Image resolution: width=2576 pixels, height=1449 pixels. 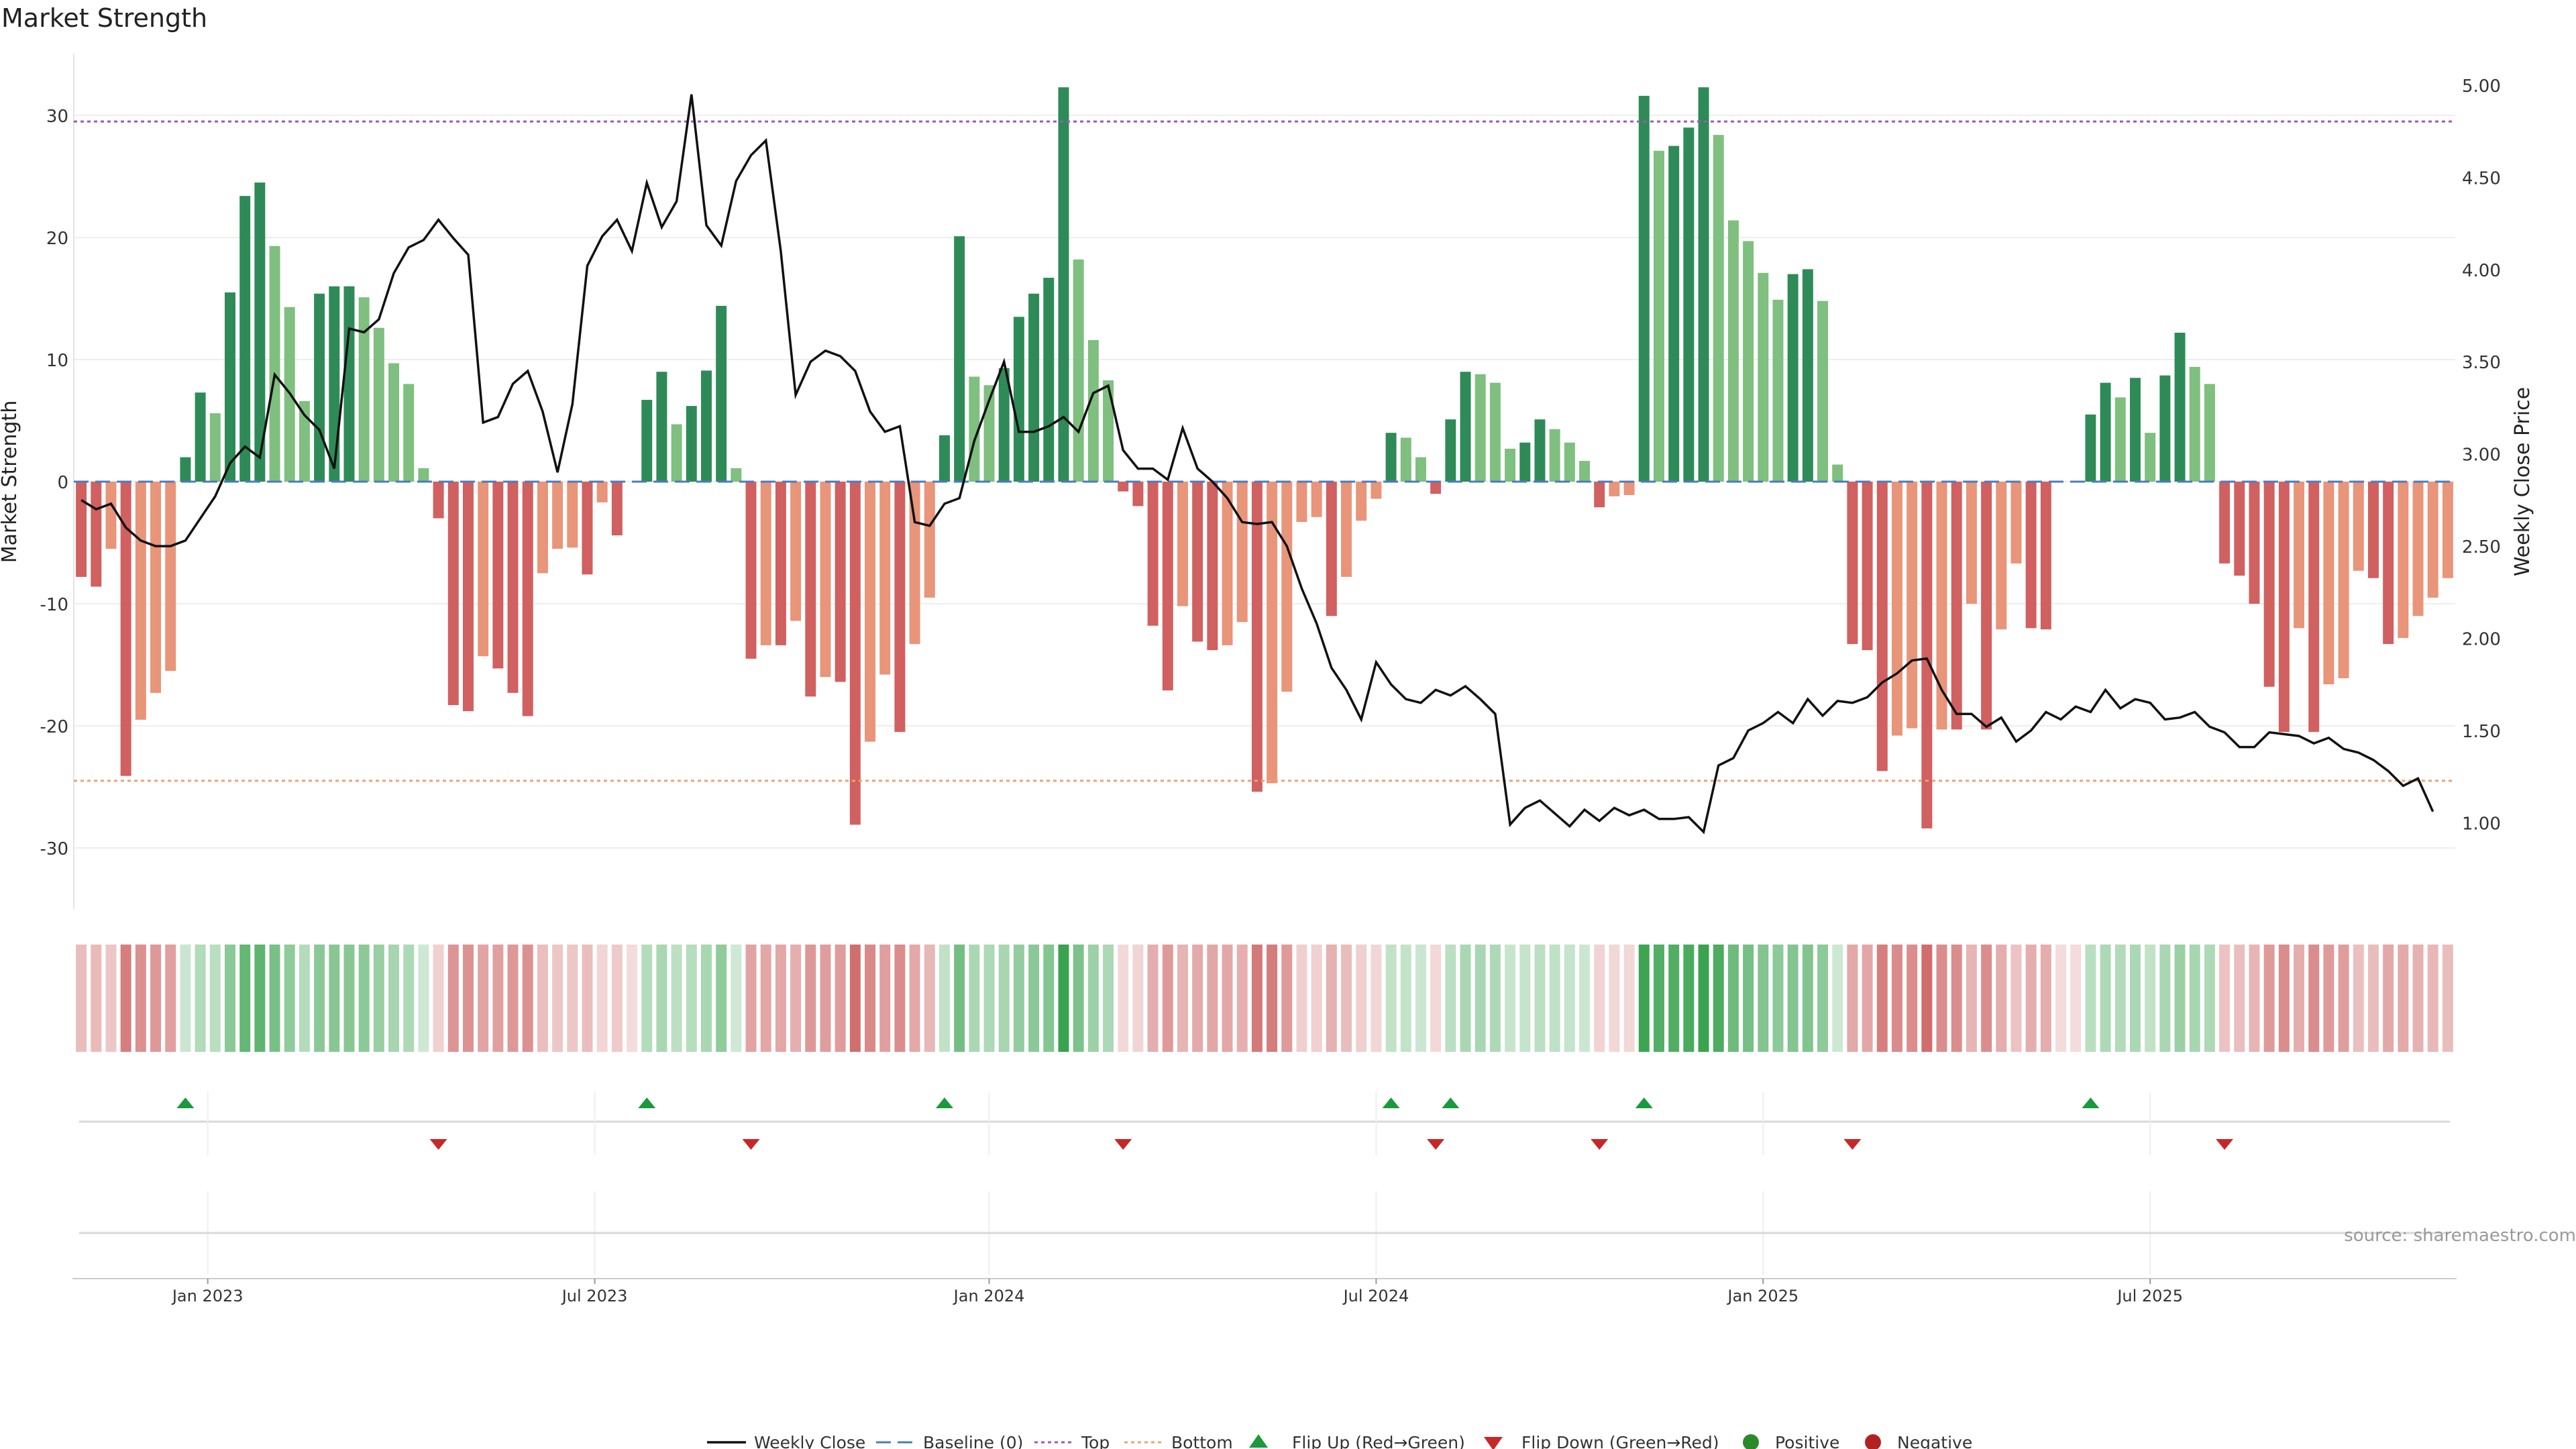 What do you see at coordinates (54, 727) in the screenshot?
I see `left-tick-label: -20` at bounding box center [54, 727].